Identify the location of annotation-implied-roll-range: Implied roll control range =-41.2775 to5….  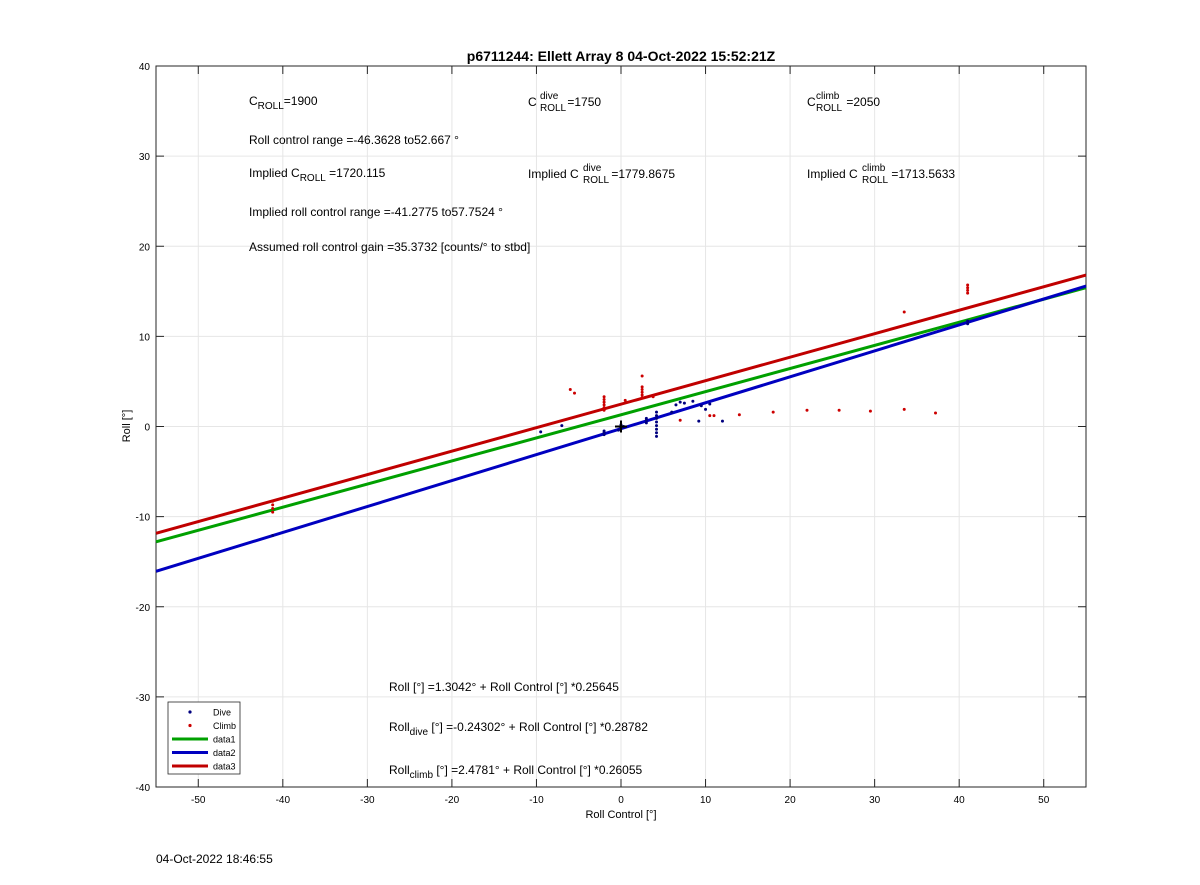
(376, 212).